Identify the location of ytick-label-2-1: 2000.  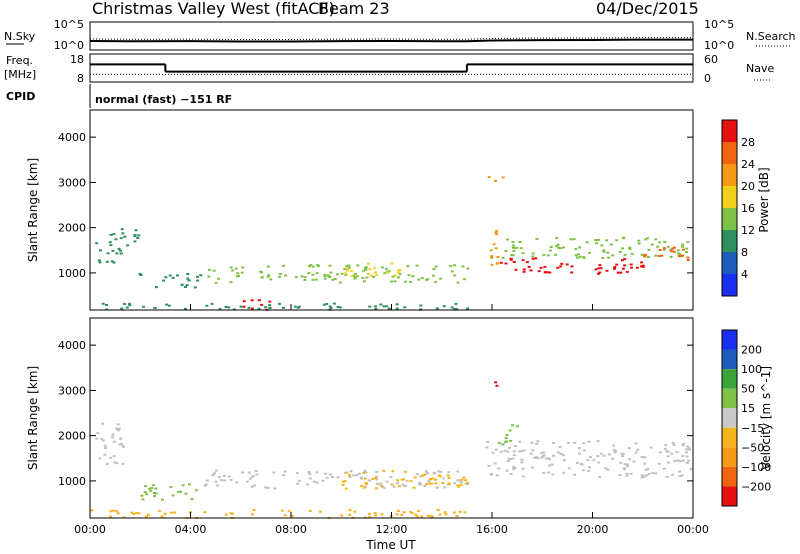
(72, 228).